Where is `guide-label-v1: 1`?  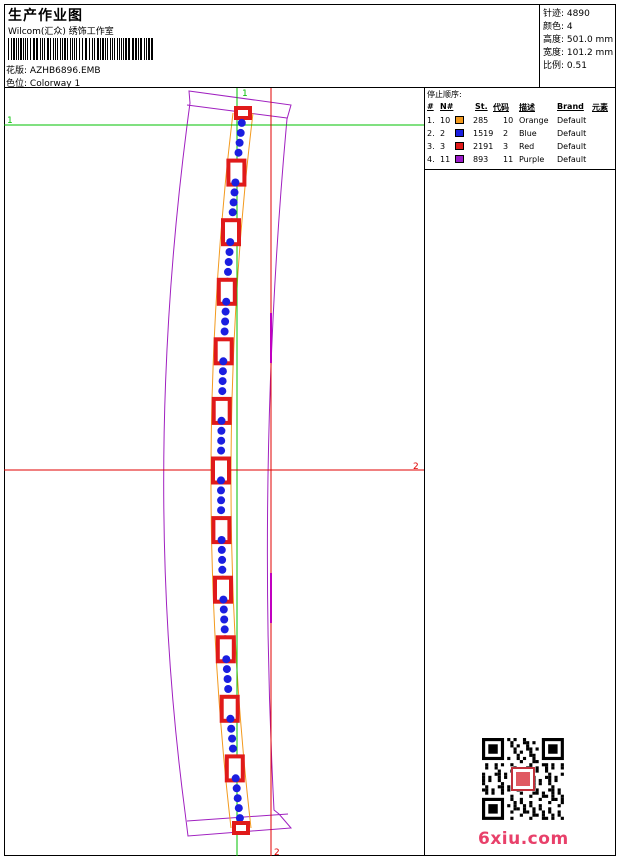
guide-label-v1: 1 is located at coordinates (245, 94).